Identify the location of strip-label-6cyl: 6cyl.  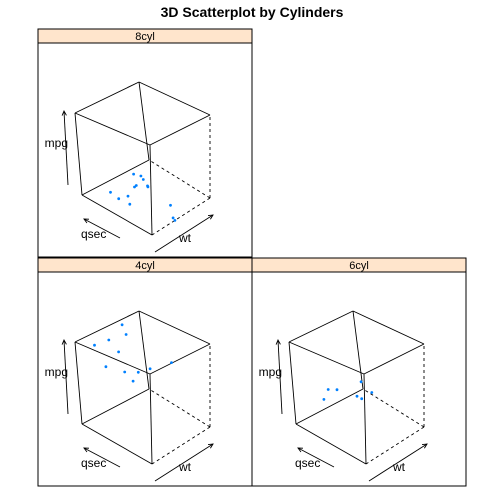
(359, 266).